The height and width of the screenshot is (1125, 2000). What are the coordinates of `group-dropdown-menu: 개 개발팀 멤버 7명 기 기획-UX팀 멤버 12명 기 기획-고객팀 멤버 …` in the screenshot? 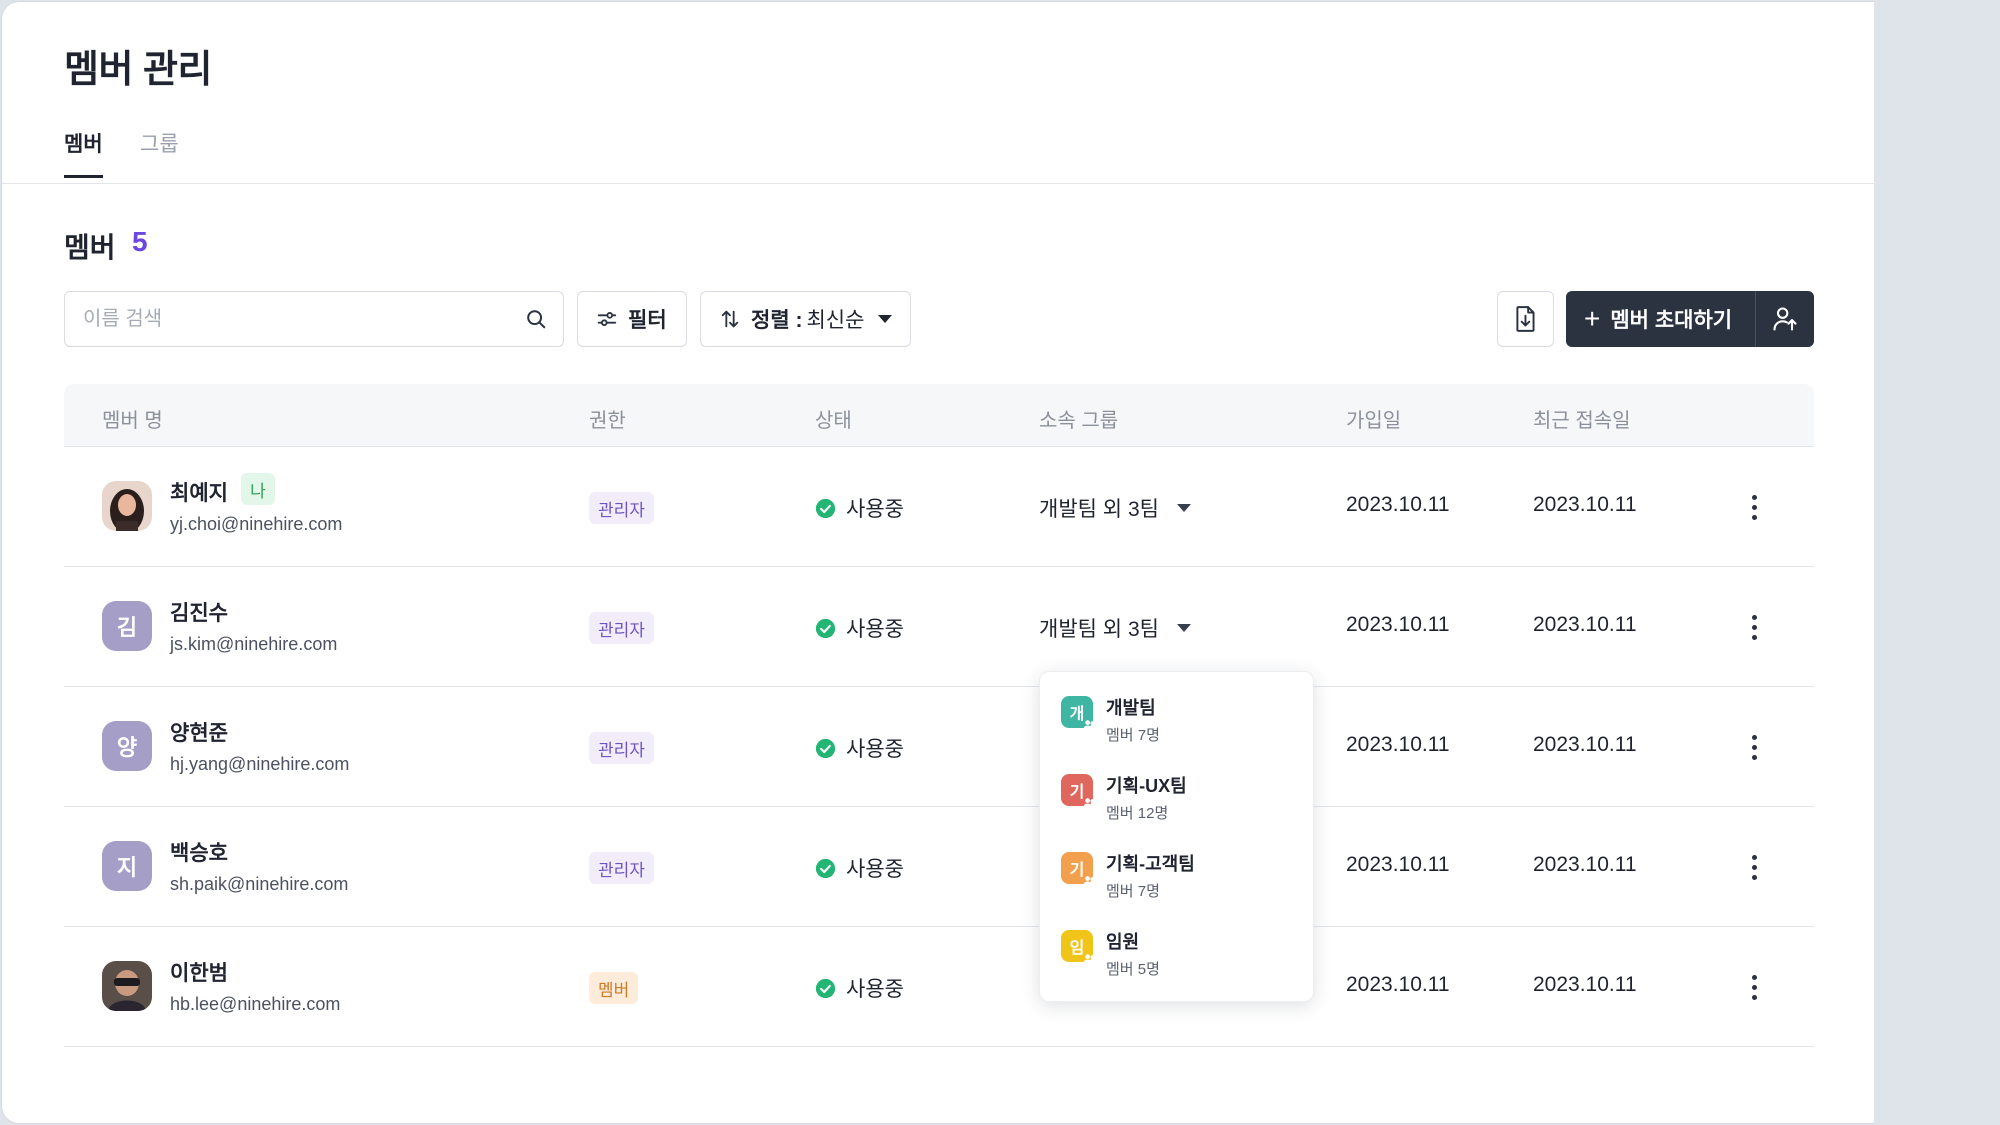 It's located at (1176, 836).